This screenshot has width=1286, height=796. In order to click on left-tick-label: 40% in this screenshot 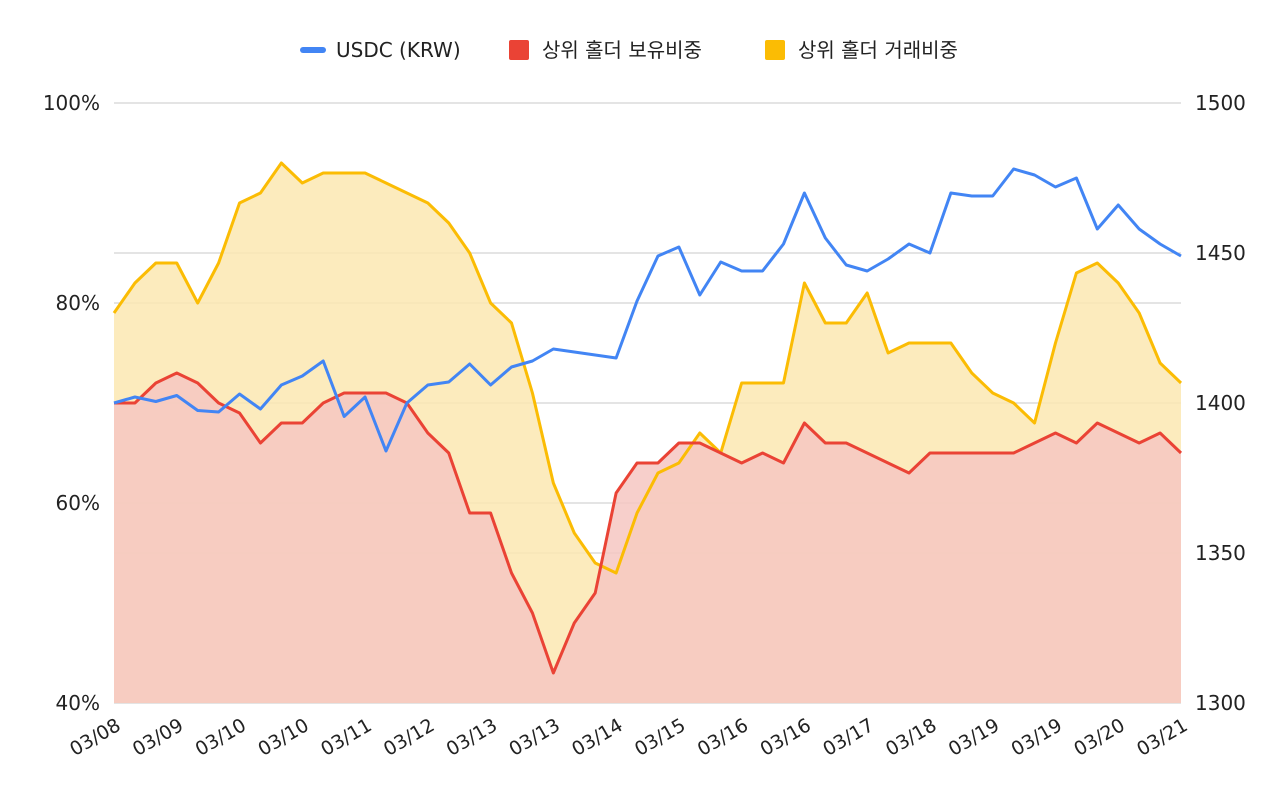, I will do `click(78, 703)`.